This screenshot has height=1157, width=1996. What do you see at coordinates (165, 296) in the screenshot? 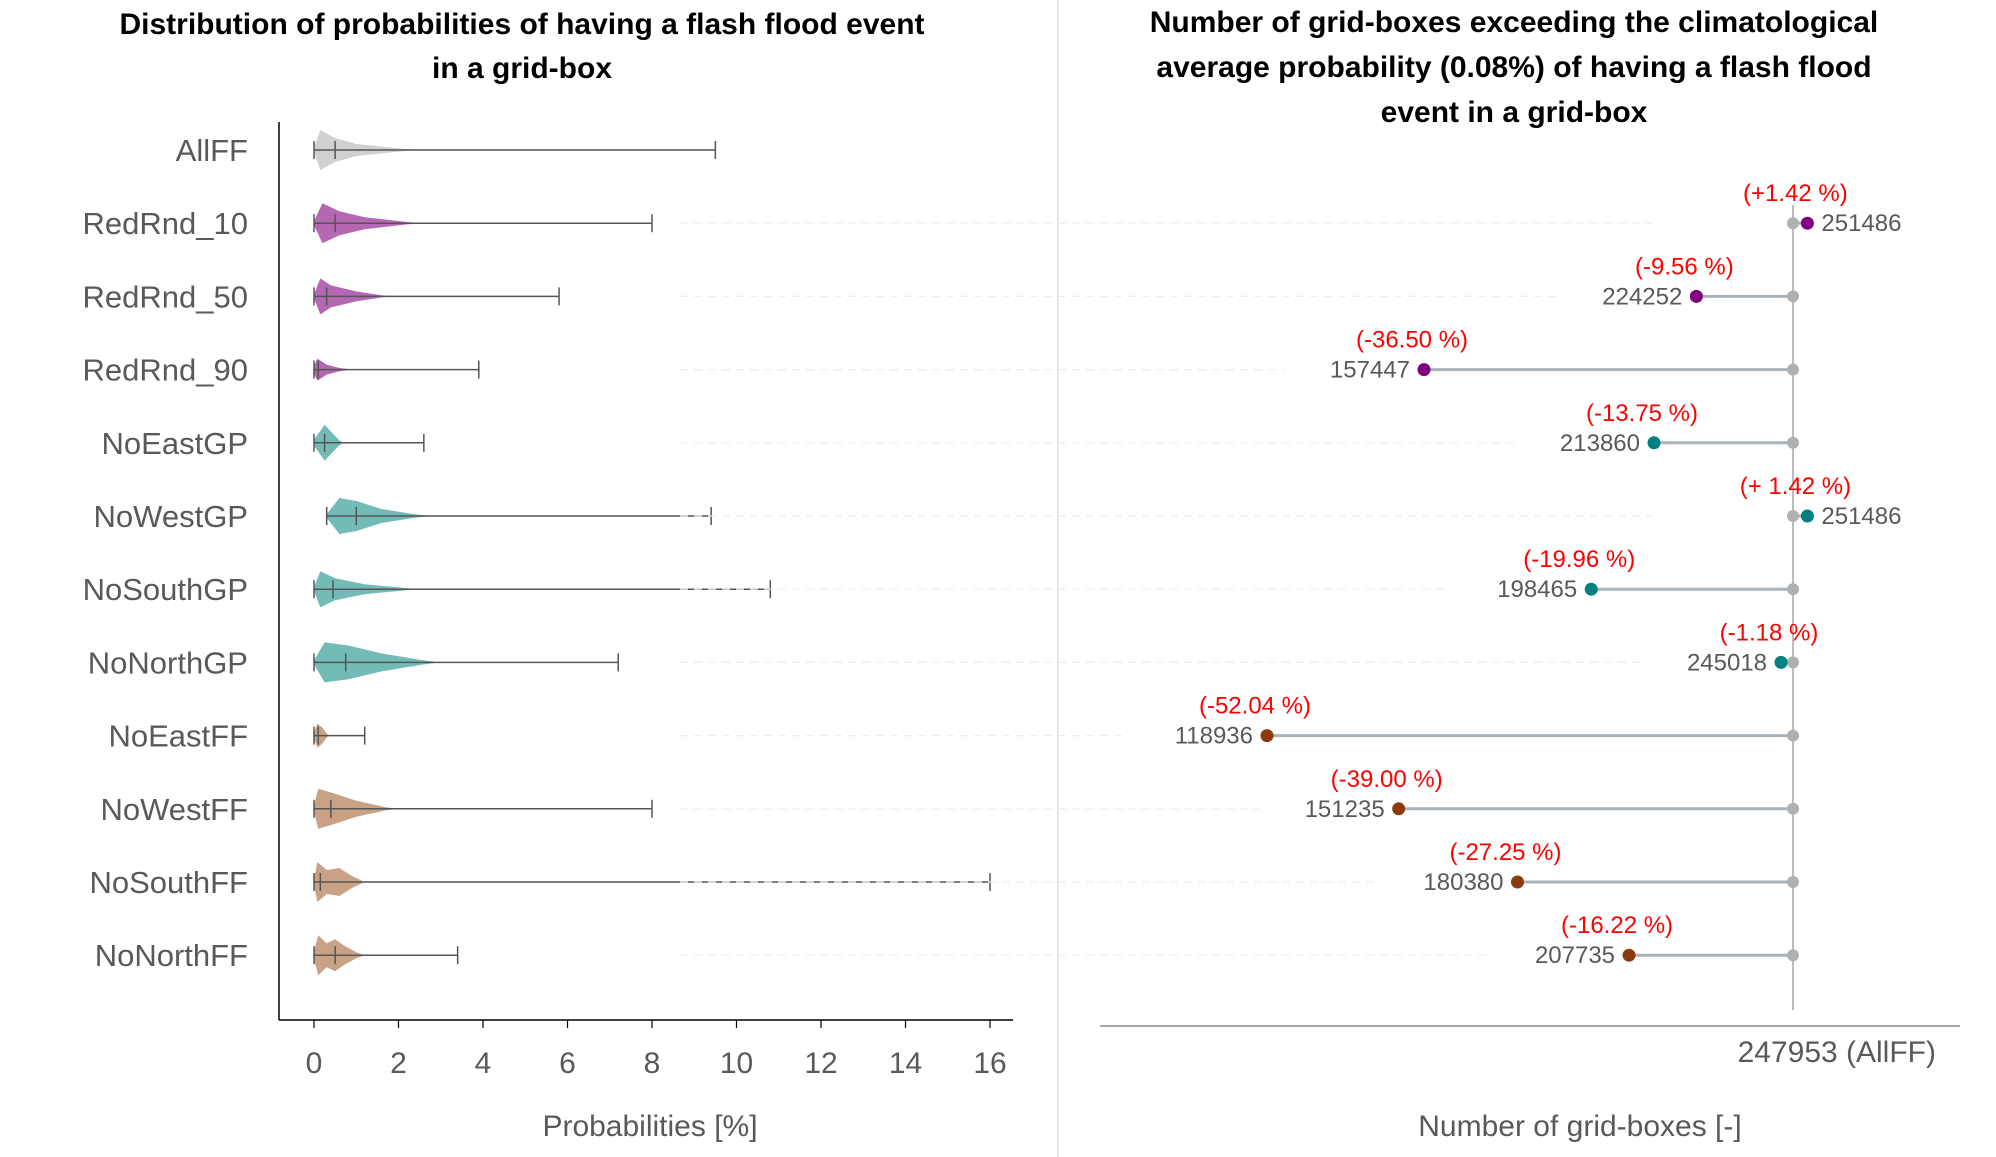
I see `category-label: RedRnd_50` at bounding box center [165, 296].